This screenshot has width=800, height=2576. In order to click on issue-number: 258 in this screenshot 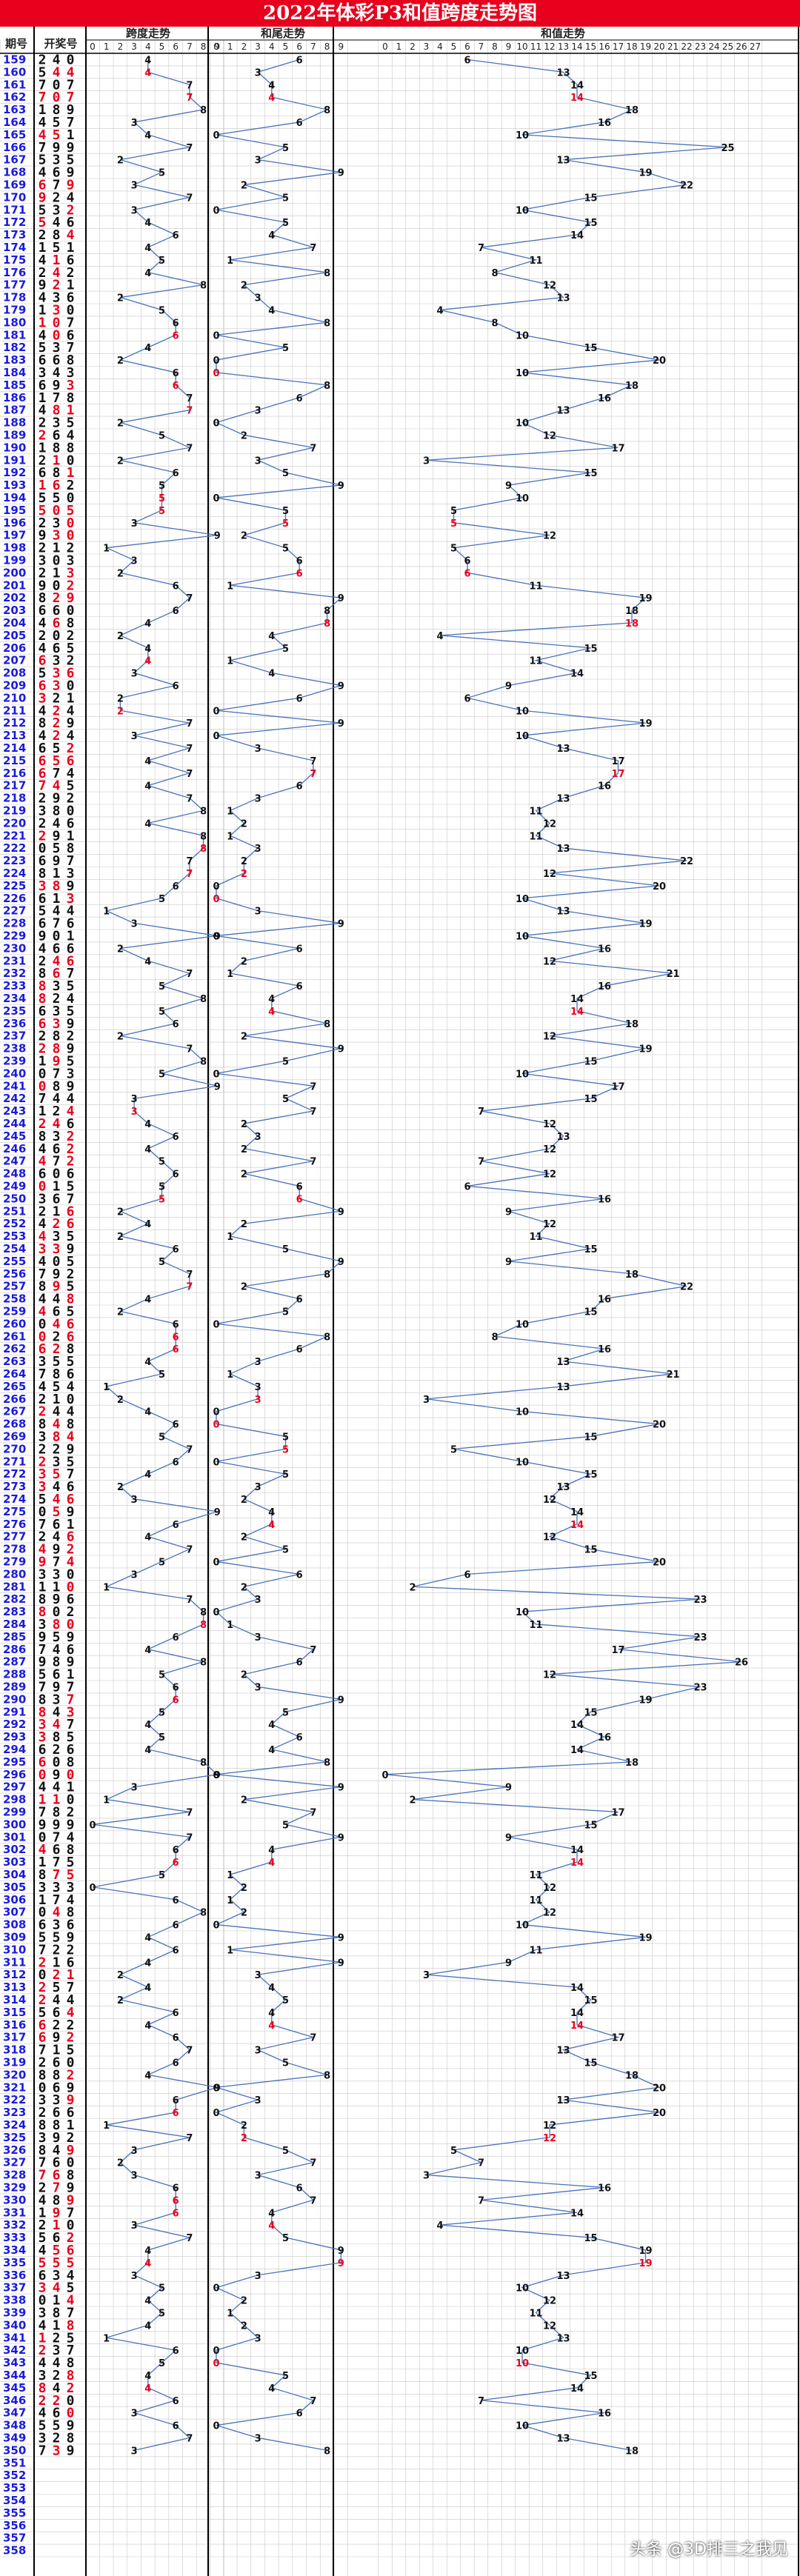, I will do `click(15, 1299)`.